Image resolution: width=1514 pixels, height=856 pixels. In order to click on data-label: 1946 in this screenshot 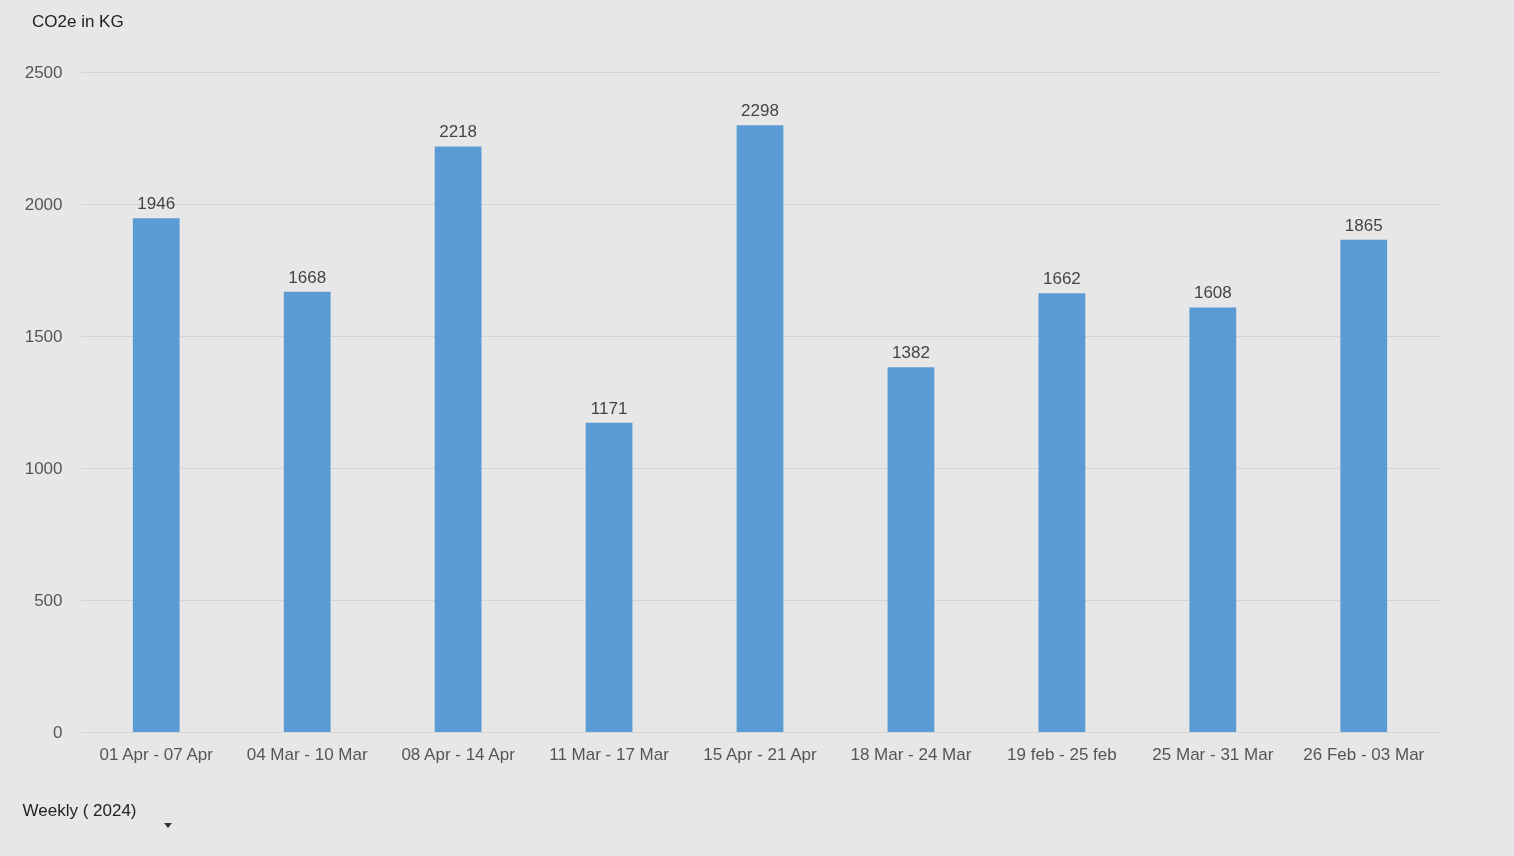, I will do `click(156, 204)`.